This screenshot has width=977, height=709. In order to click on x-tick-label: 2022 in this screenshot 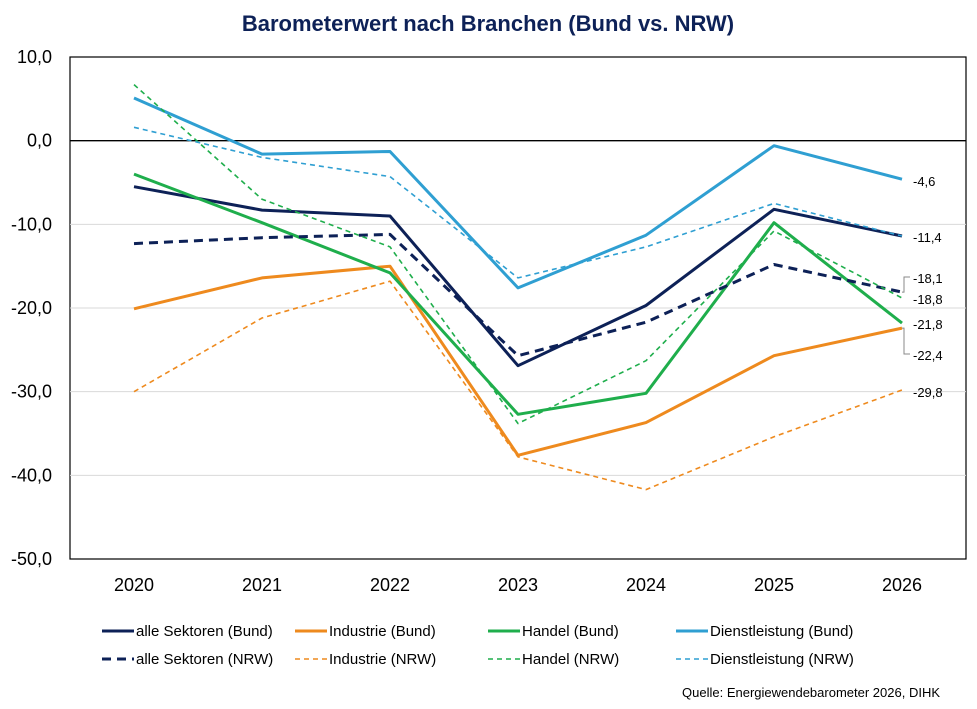, I will do `click(390, 585)`.